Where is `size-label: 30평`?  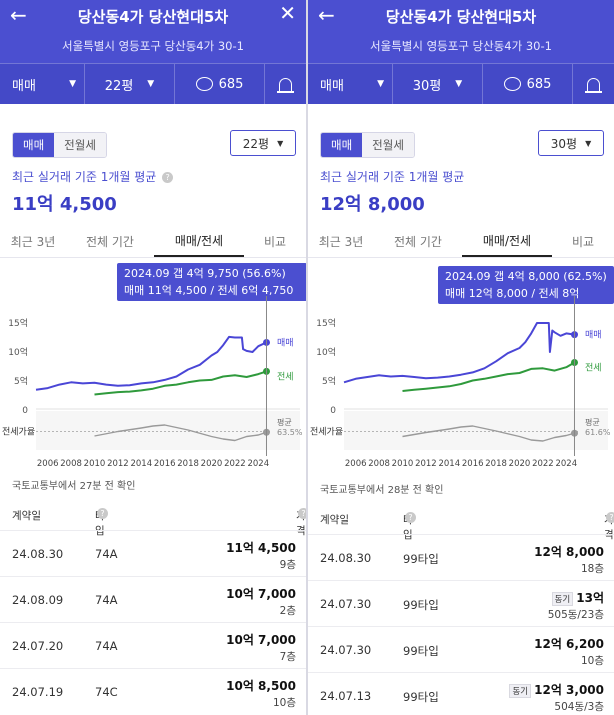
size-label: 30평 is located at coordinates (427, 86).